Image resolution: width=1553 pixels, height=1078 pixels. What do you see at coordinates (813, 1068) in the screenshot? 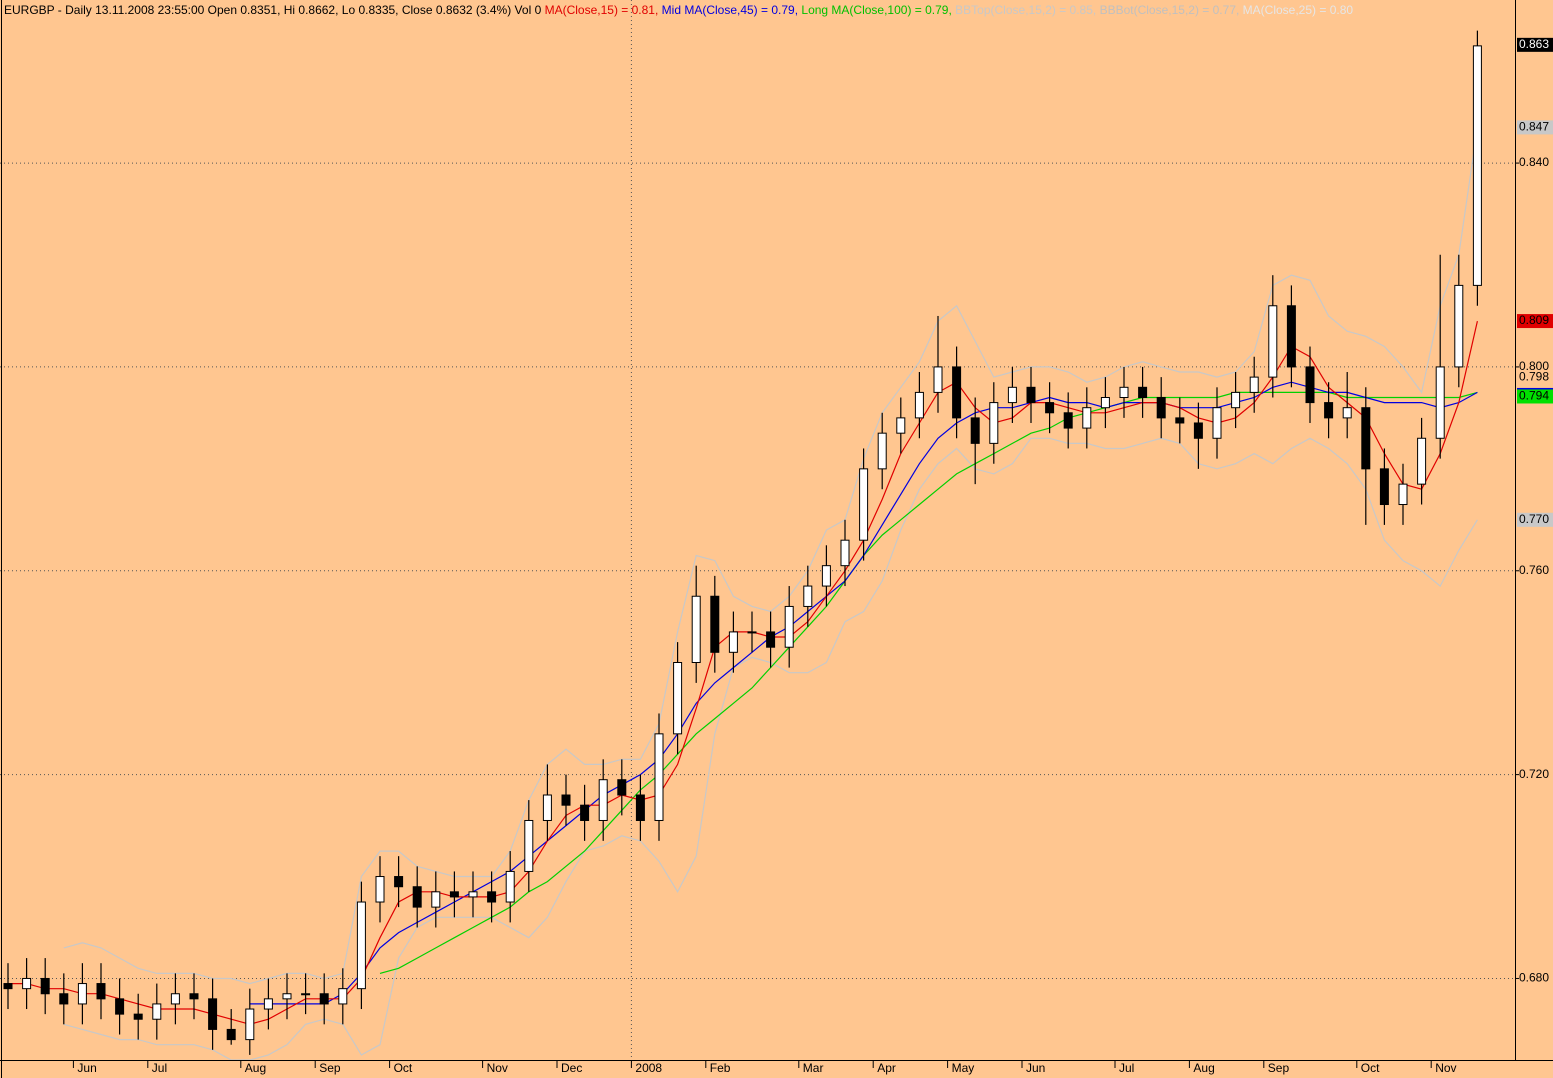
I see `x-tick-label: Mar` at bounding box center [813, 1068].